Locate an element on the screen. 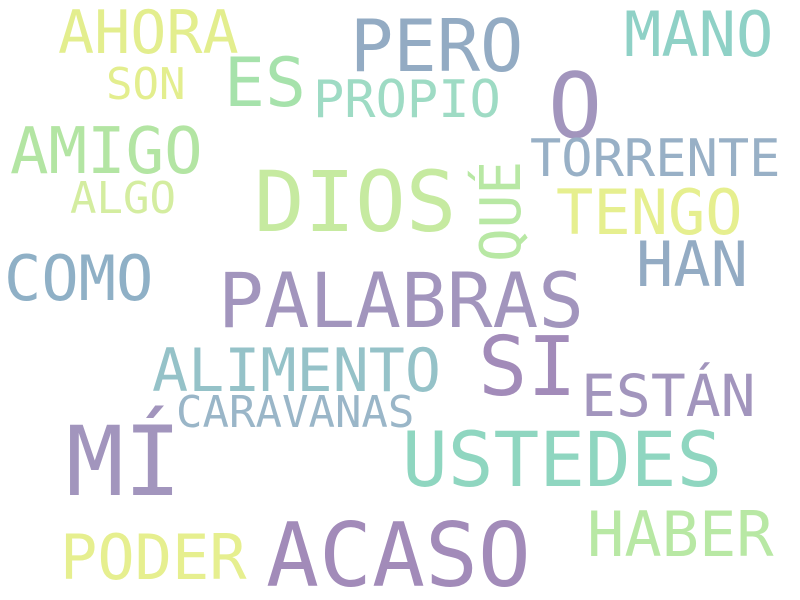  word-acaso: ACASO is located at coordinates (398, 552).